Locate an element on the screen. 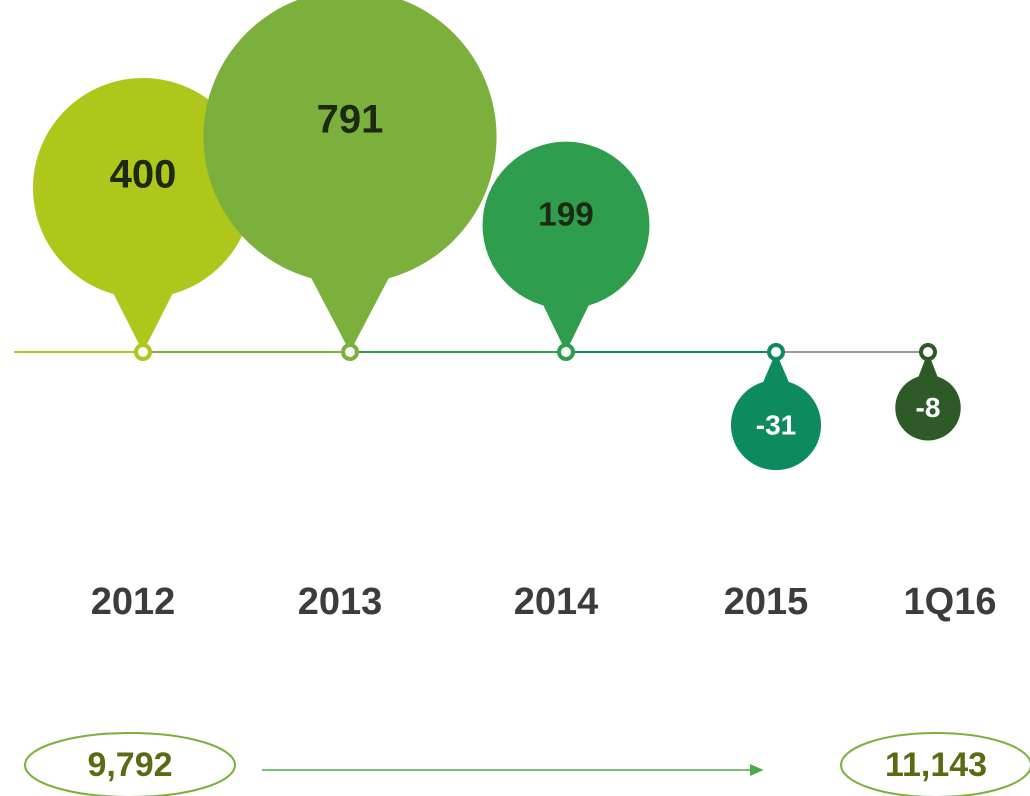 The width and height of the screenshot is (1030, 796). x-tick-label: 1Q16 is located at coordinates (950, 602).